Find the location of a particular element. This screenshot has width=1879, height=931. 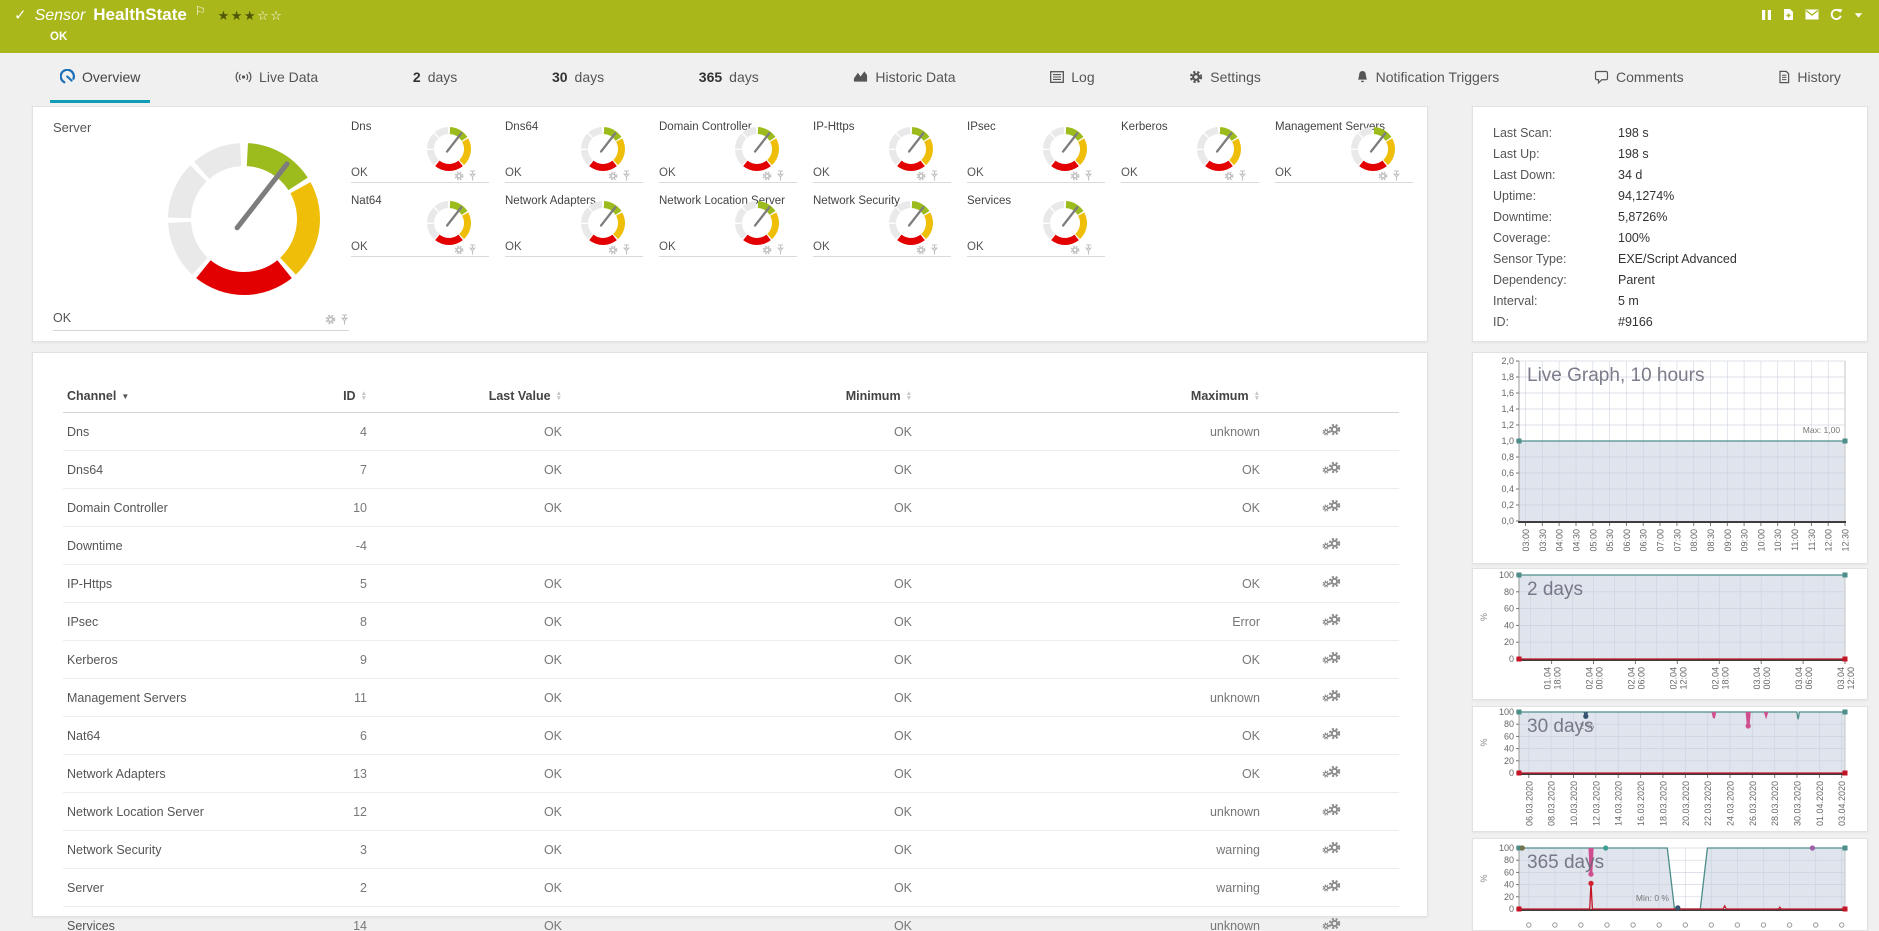

gauge-dial is located at coordinates (244, 219).